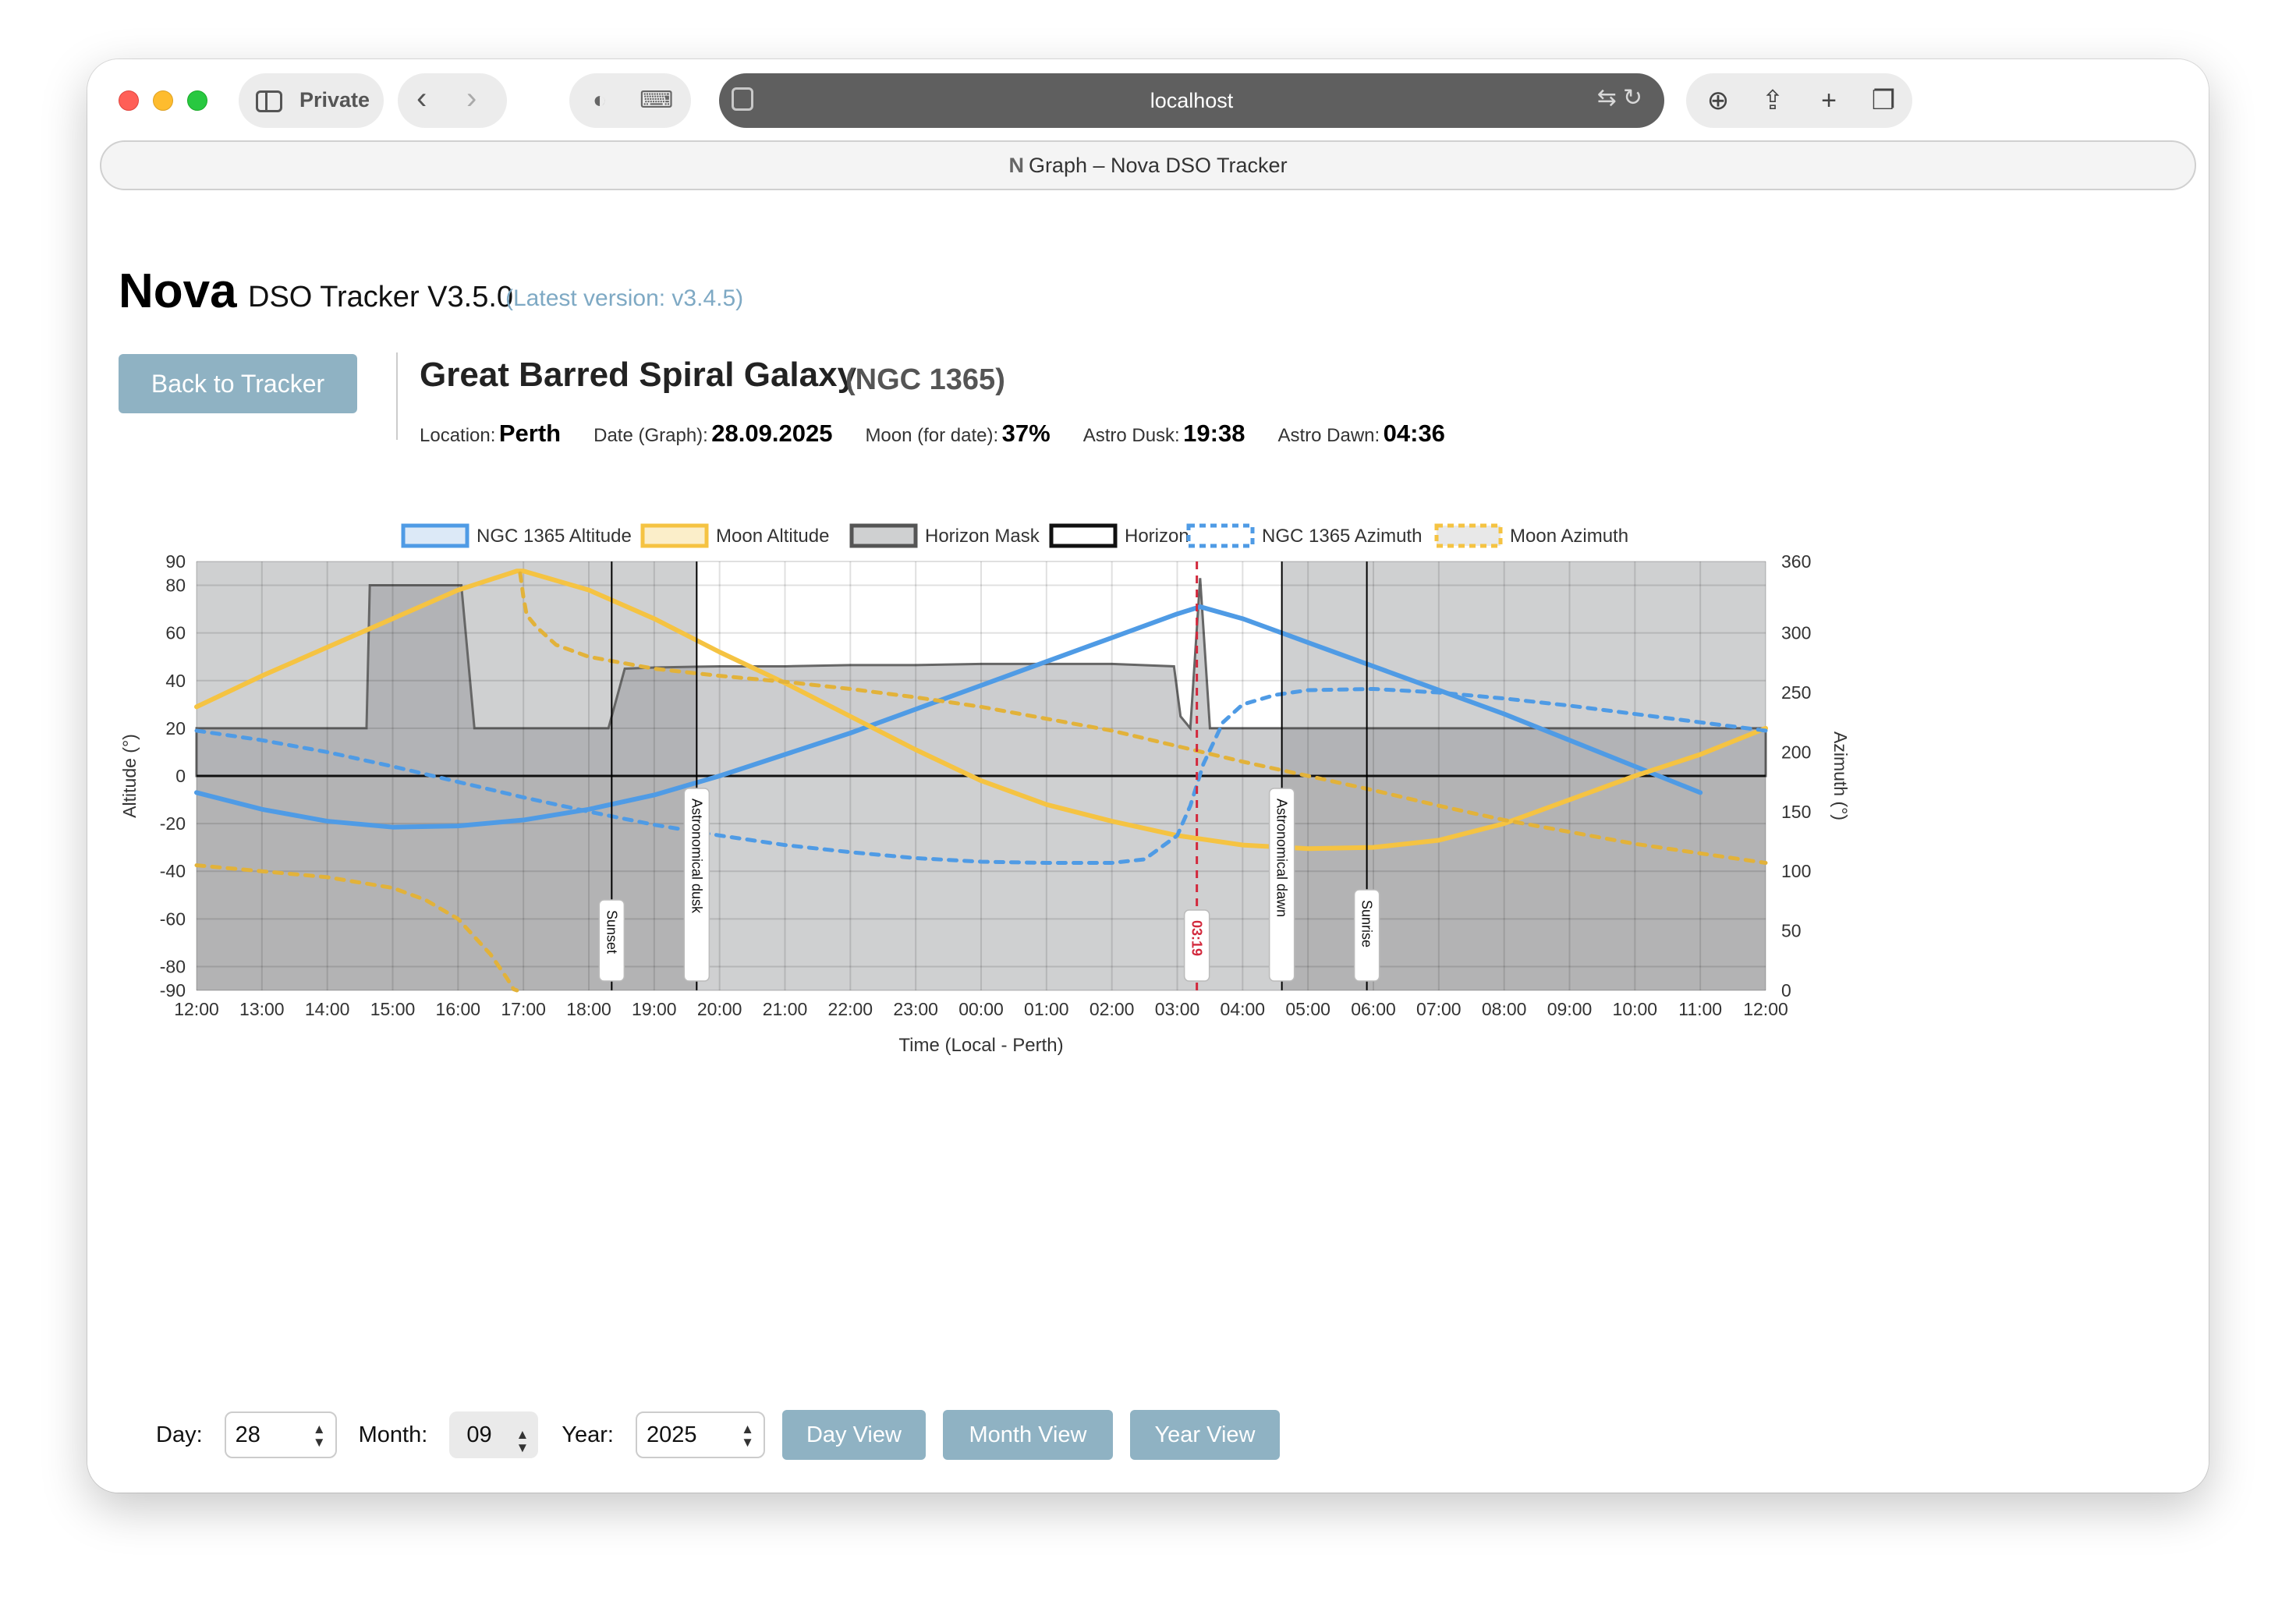 The height and width of the screenshot is (1608, 2296). Describe the element at coordinates (554, 536) in the screenshot. I see `legend-label: NGC 1365 Altitude` at that location.